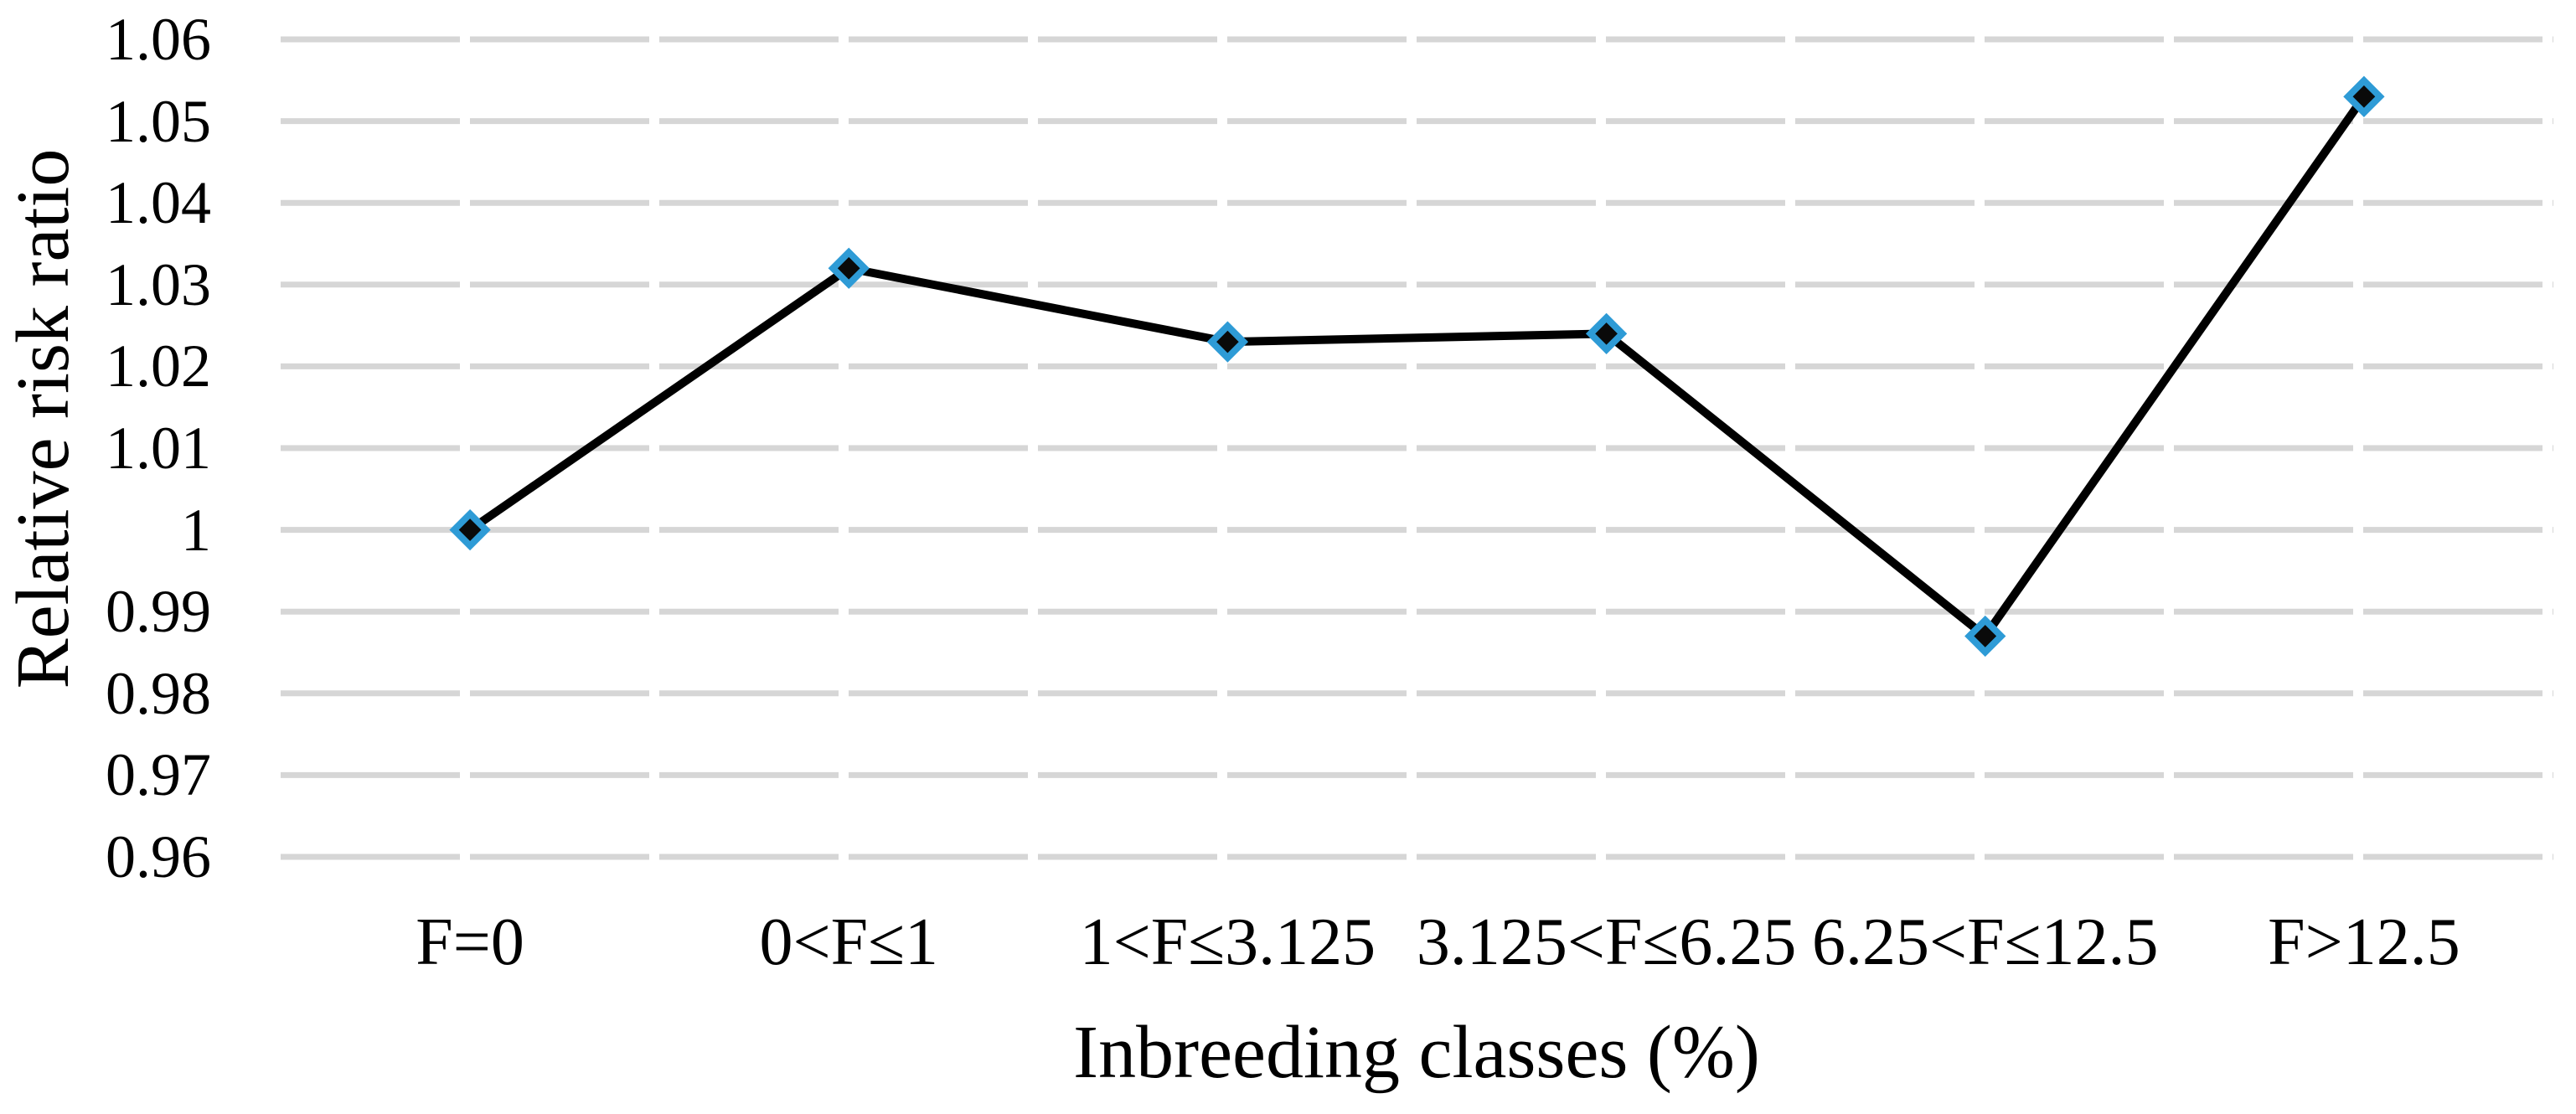 Image resolution: width=2576 pixels, height=1114 pixels. Describe the element at coordinates (1416, 1052) in the screenshot. I see `x-axis-title: Inbreeding classes (%)` at that location.